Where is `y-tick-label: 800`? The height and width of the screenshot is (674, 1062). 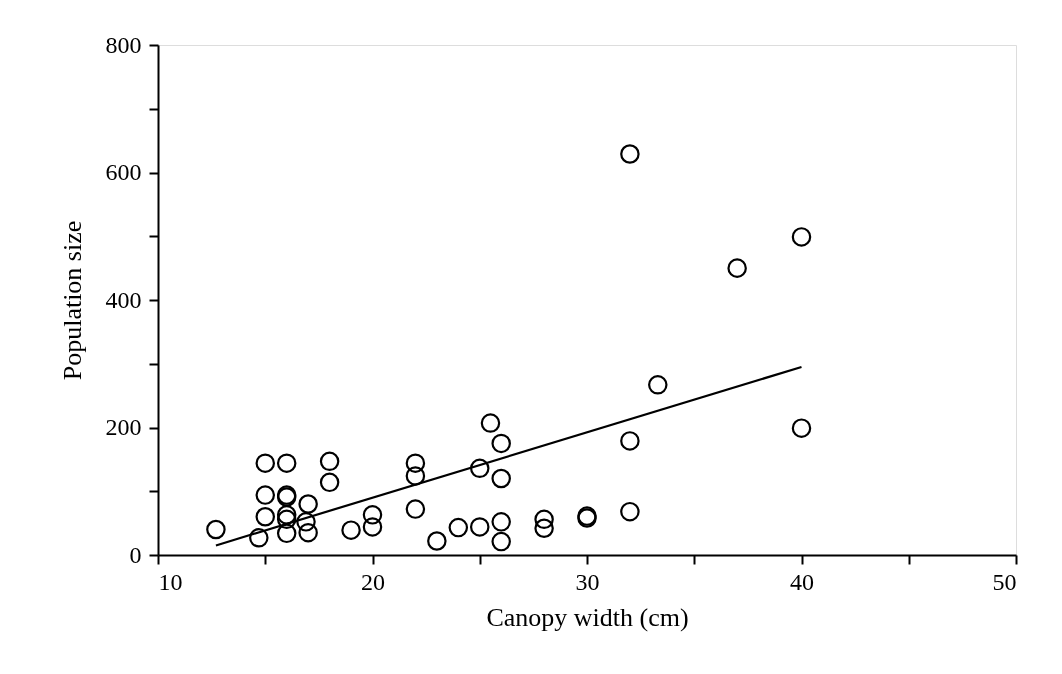 y-tick-label: 800 is located at coordinates (123, 44).